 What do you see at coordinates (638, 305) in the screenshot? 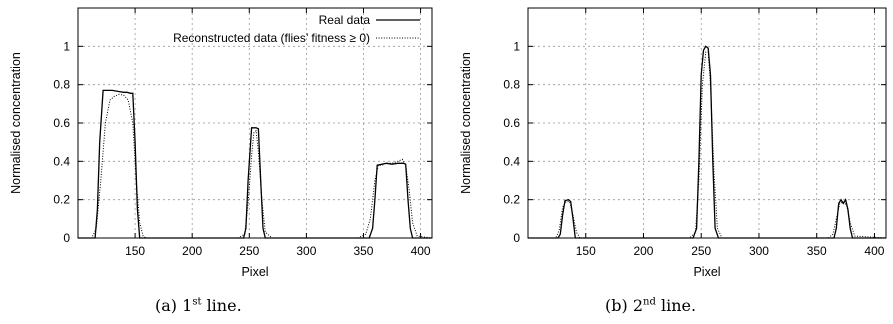
I see `caption-b-ordinal: 2` at bounding box center [638, 305].